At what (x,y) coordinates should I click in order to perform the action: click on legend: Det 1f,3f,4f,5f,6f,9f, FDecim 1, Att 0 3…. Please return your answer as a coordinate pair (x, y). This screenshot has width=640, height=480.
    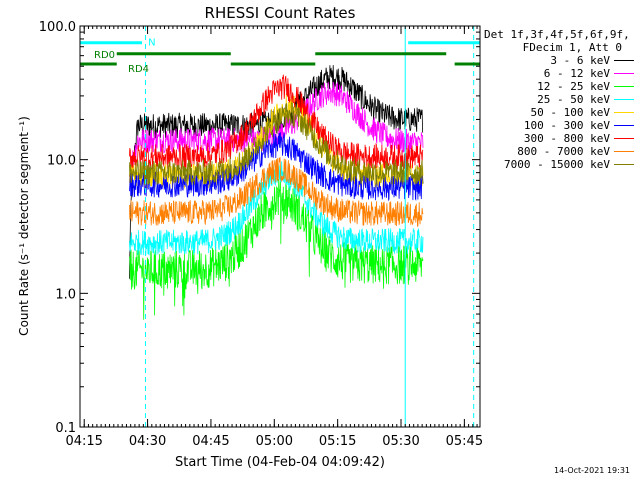
    Looking at the image, I should click on (559, 99).